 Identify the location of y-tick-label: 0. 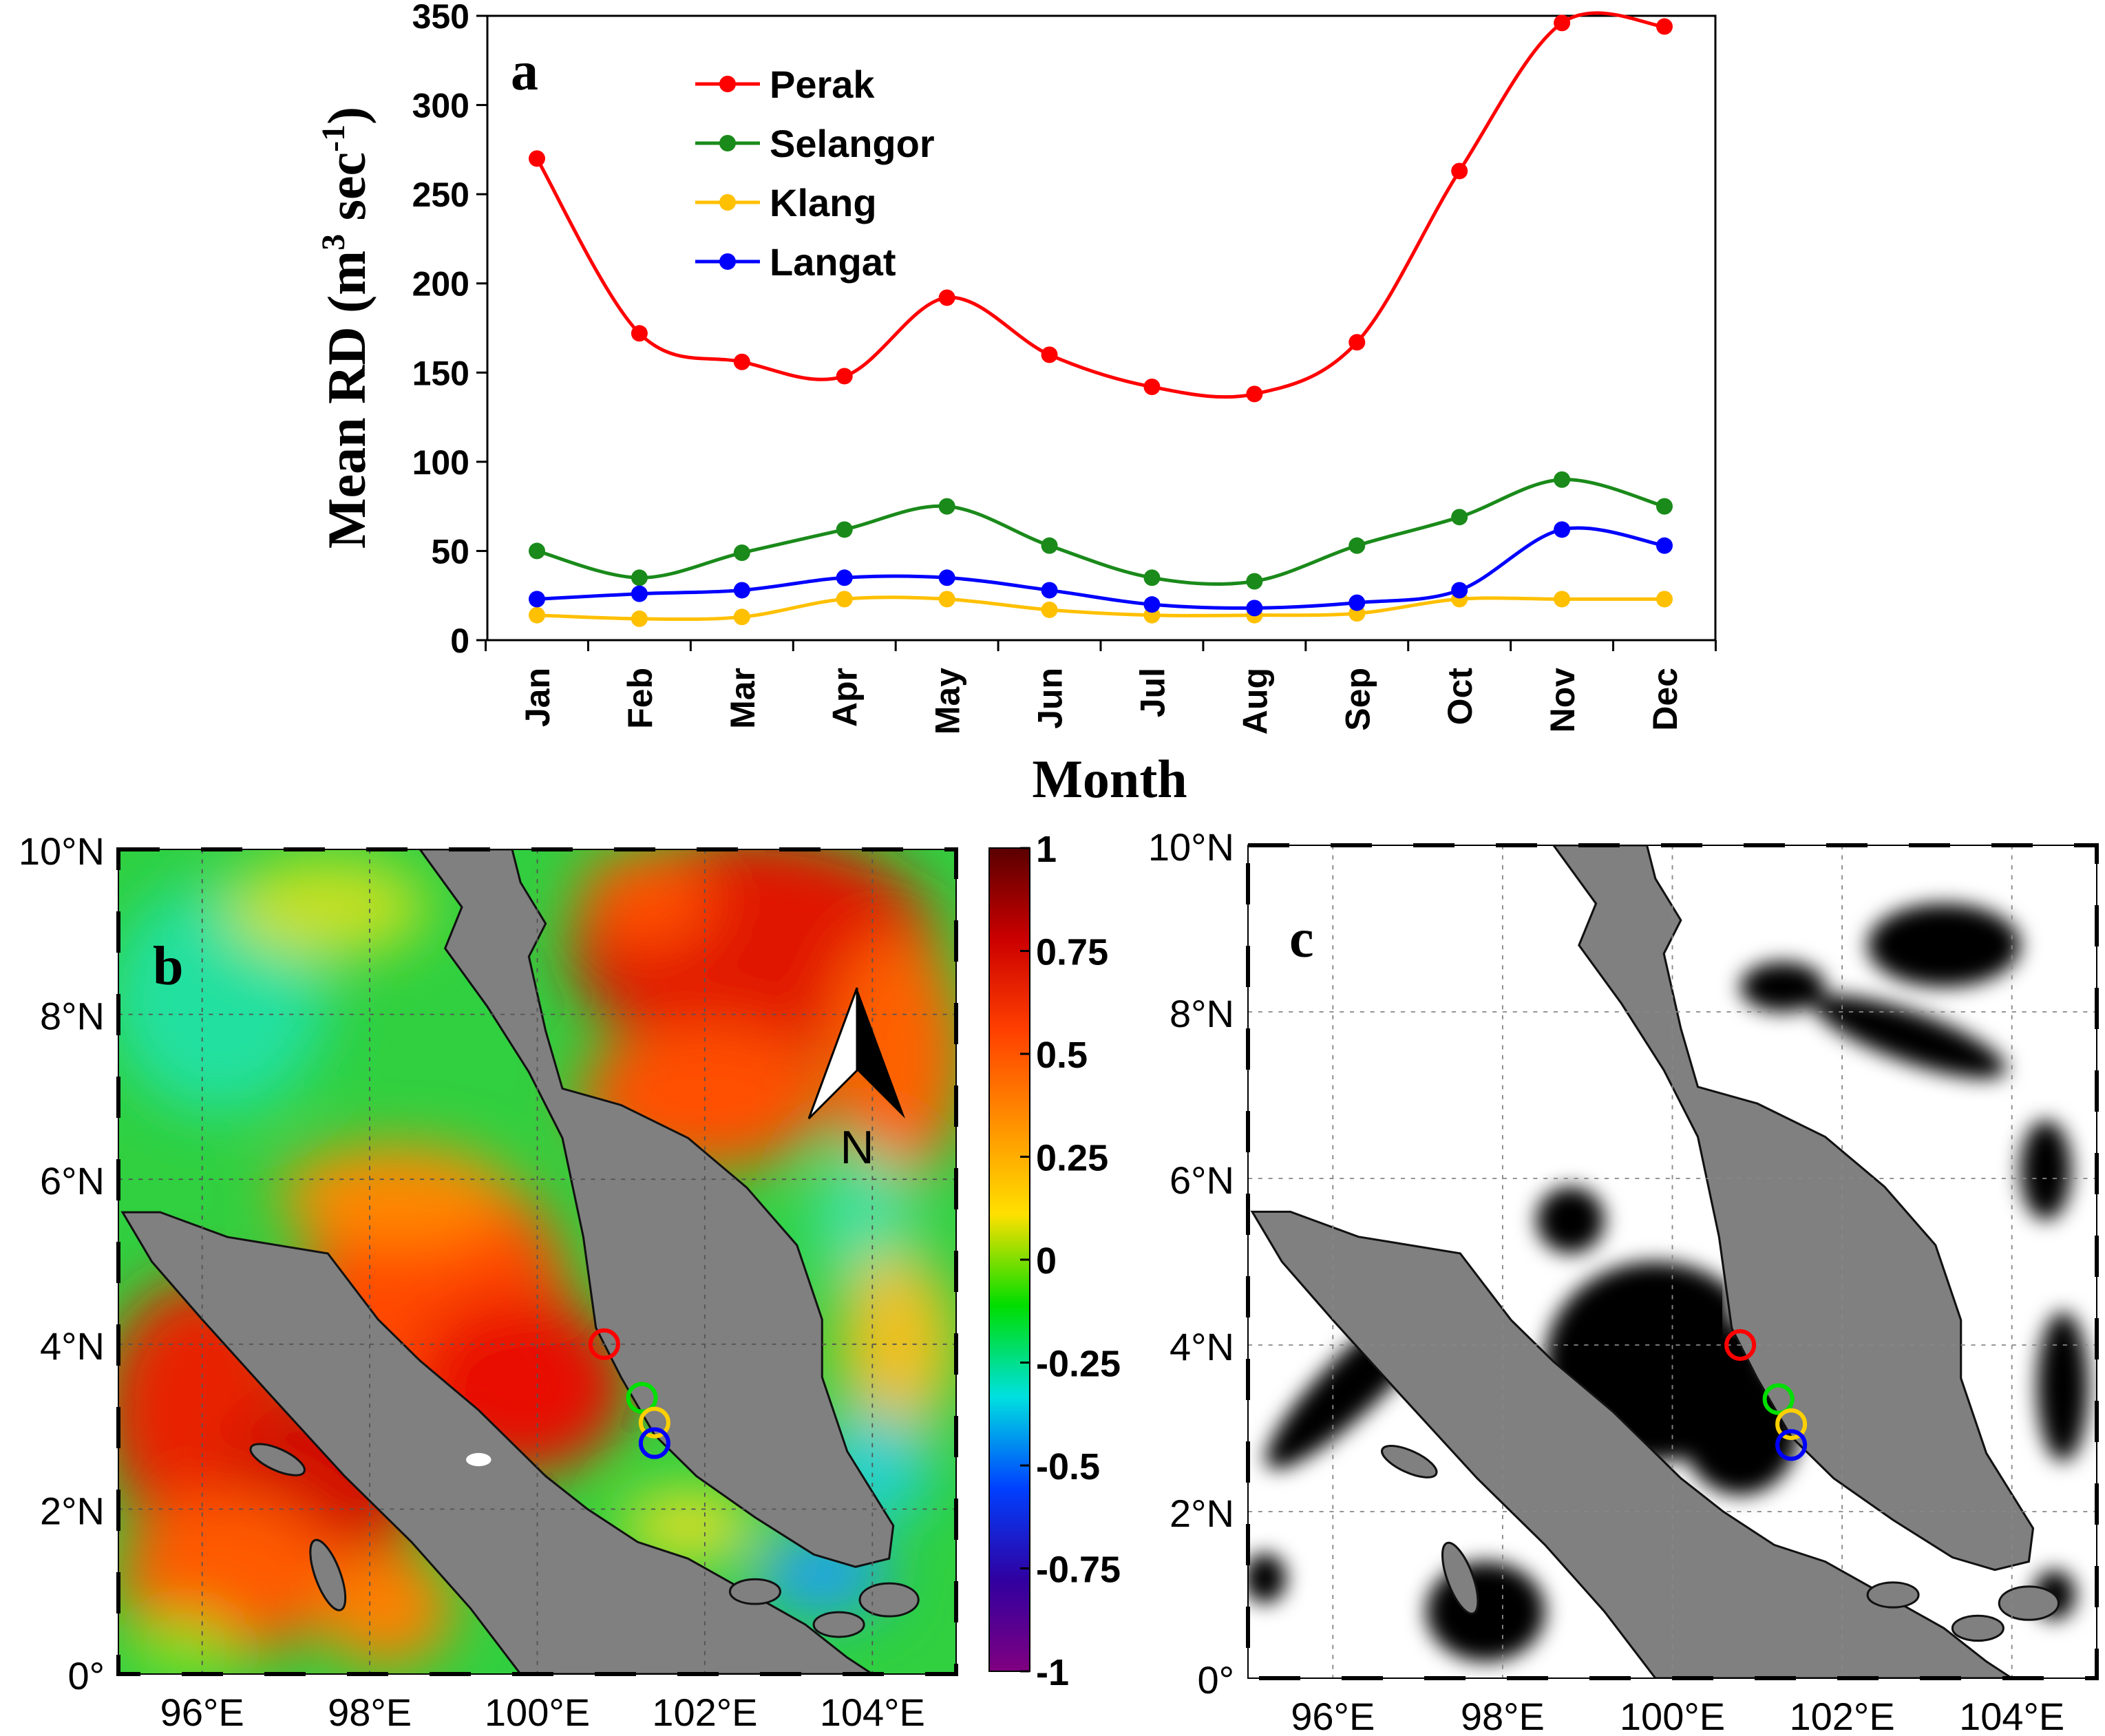
(460, 641).